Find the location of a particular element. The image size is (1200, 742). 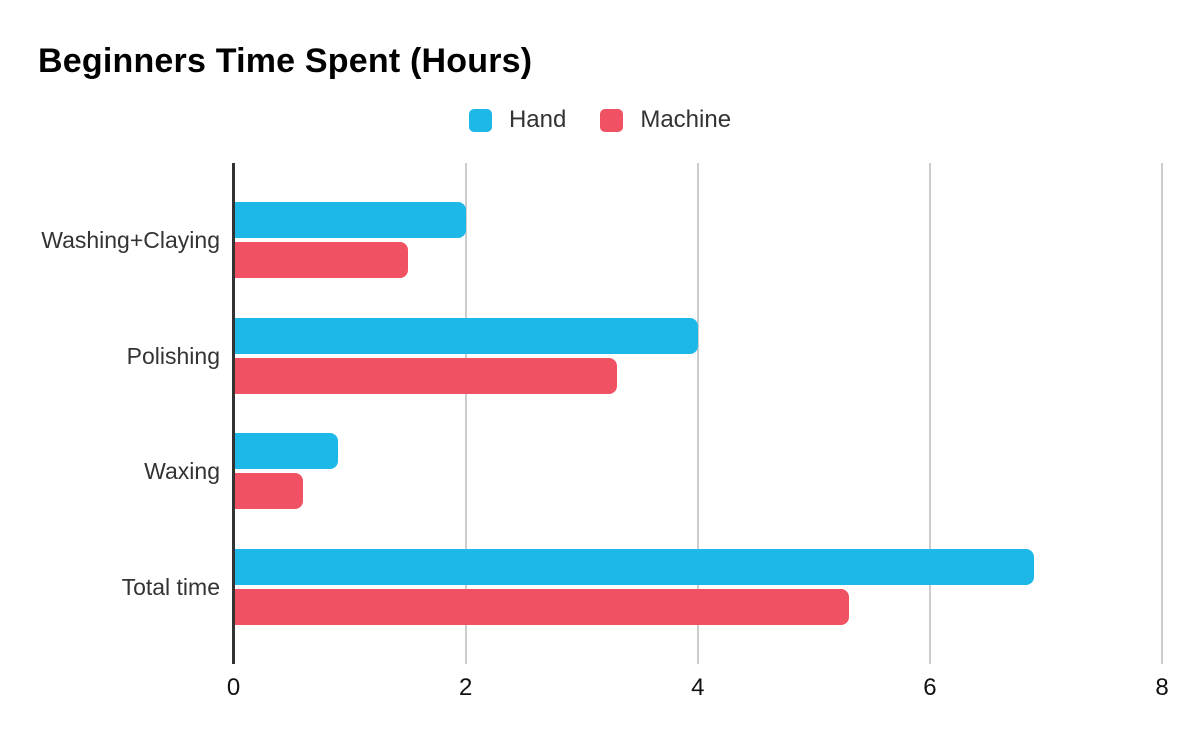

category-label-total-time: Total time is located at coordinates (170, 586).